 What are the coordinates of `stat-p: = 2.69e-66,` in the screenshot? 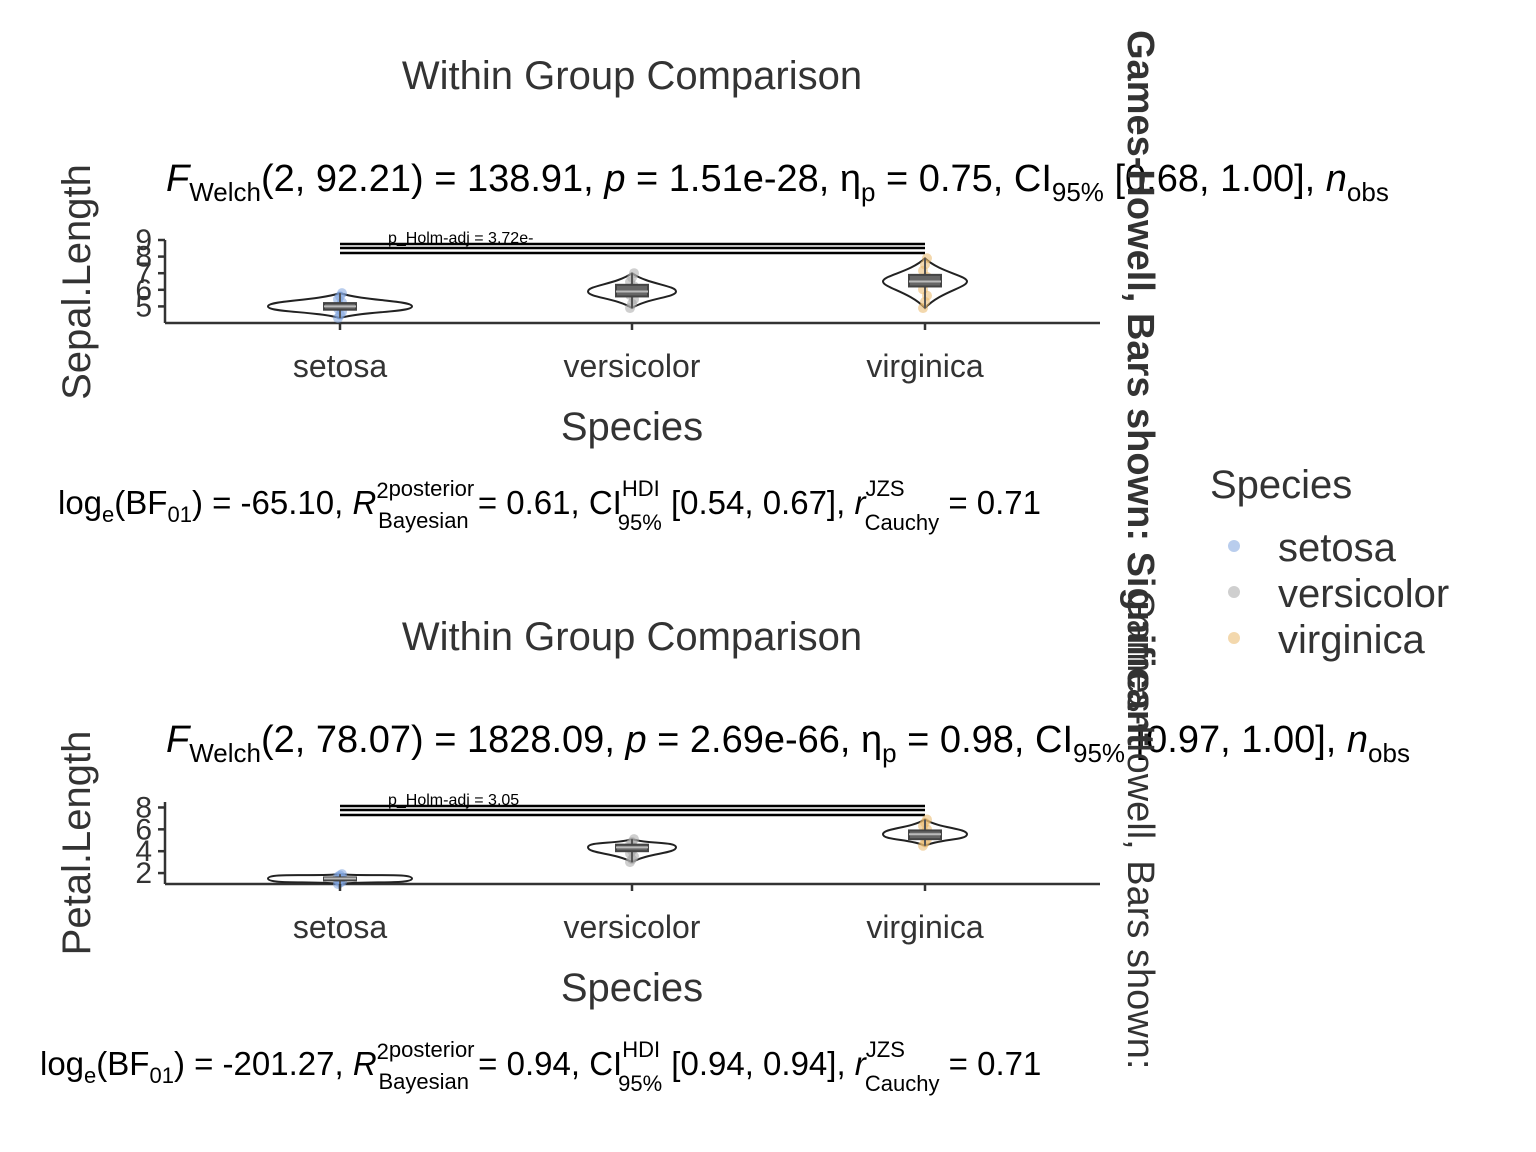 It's located at (754, 740).